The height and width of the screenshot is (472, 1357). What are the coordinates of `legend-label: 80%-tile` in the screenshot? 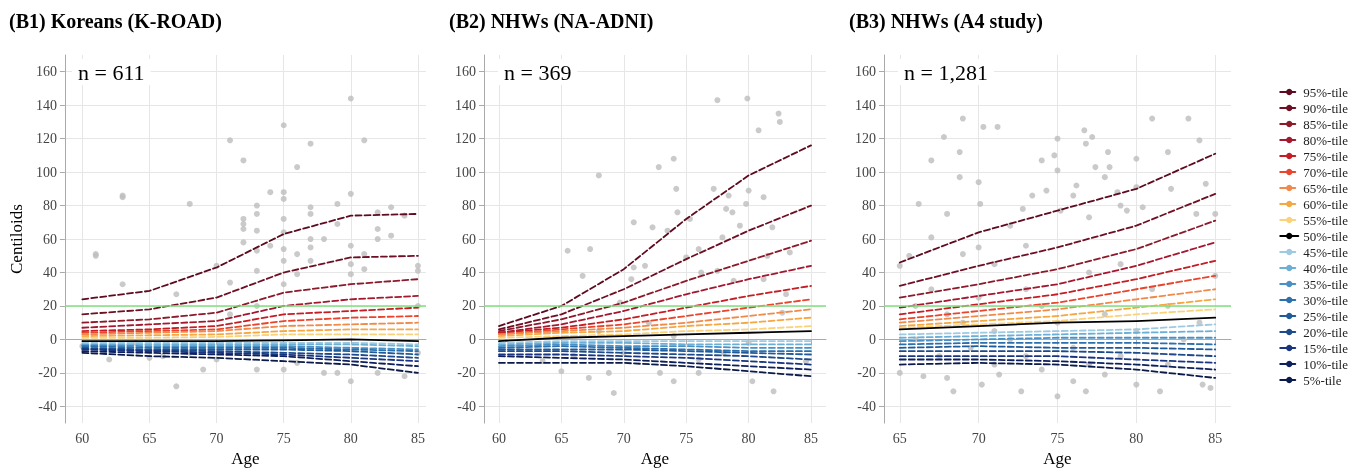 It's located at (1326, 140).